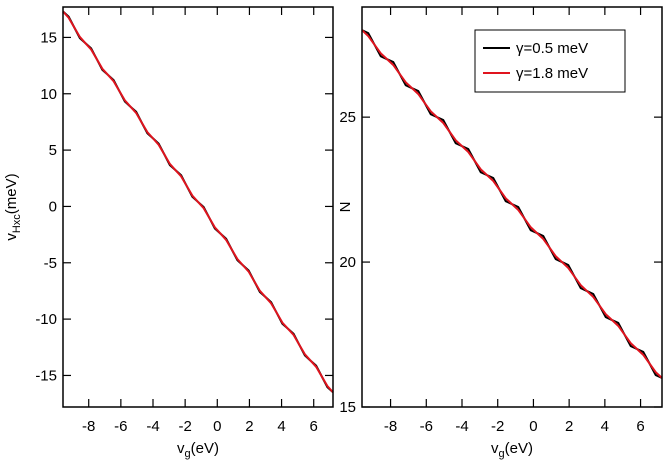 The width and height of the screenshot is (664, 464). Describe the element at coordinates (46, 319) in the screenshot. I see `y-tick-label: -10` at that location.